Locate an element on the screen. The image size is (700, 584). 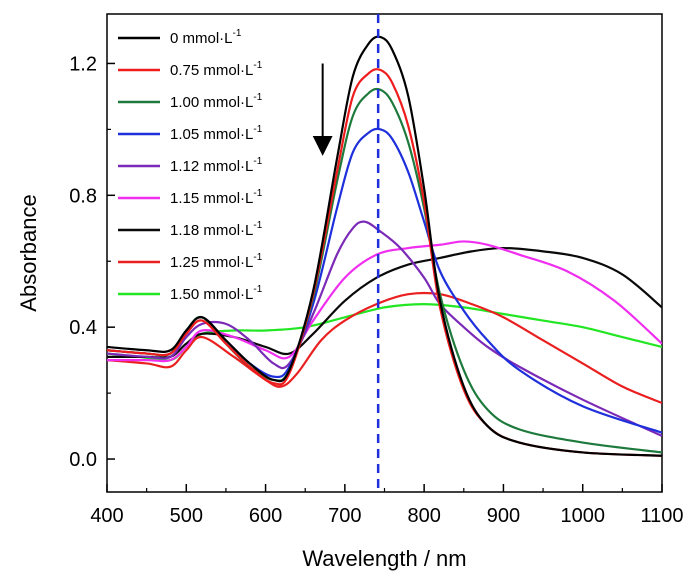
x-tick-label: 1000 is located at coordinates (582, 516).